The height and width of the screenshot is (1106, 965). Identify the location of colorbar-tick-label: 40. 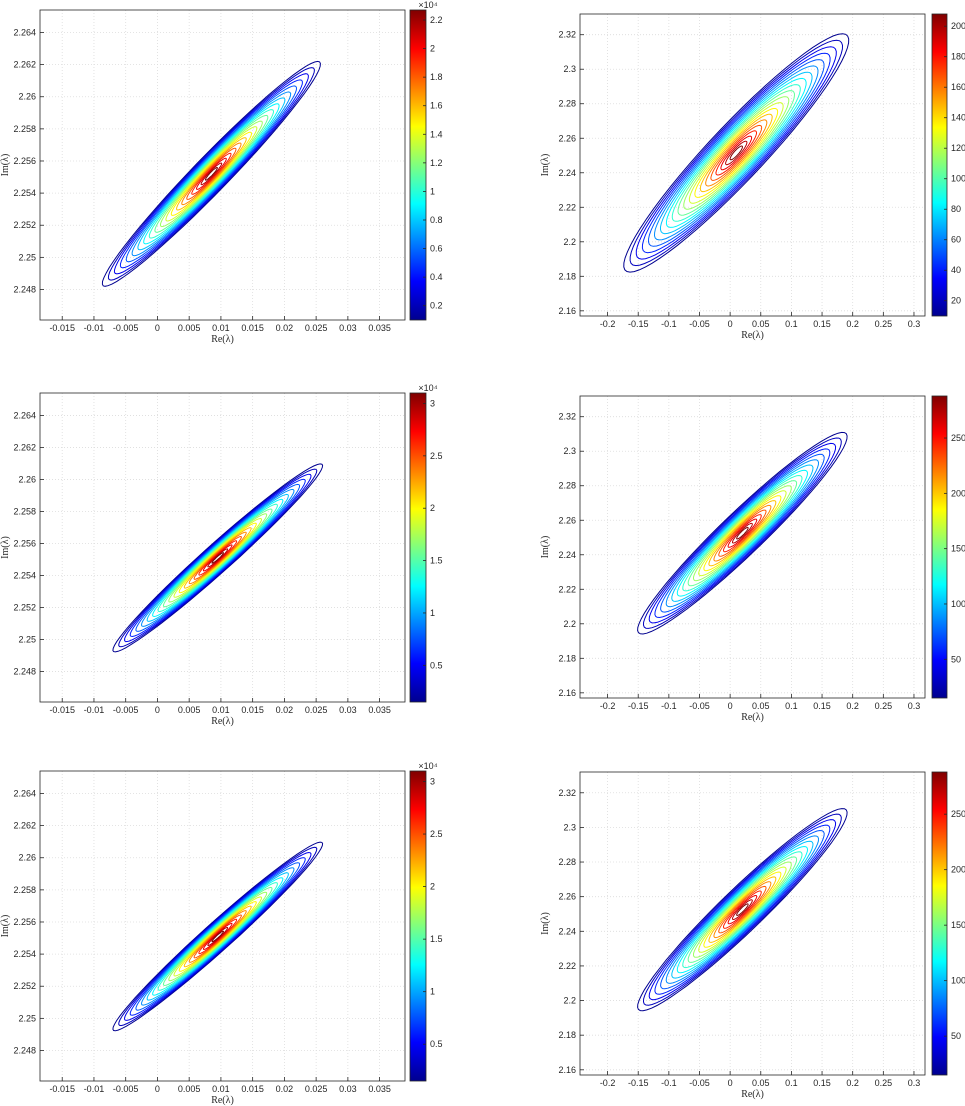
(956, 270).